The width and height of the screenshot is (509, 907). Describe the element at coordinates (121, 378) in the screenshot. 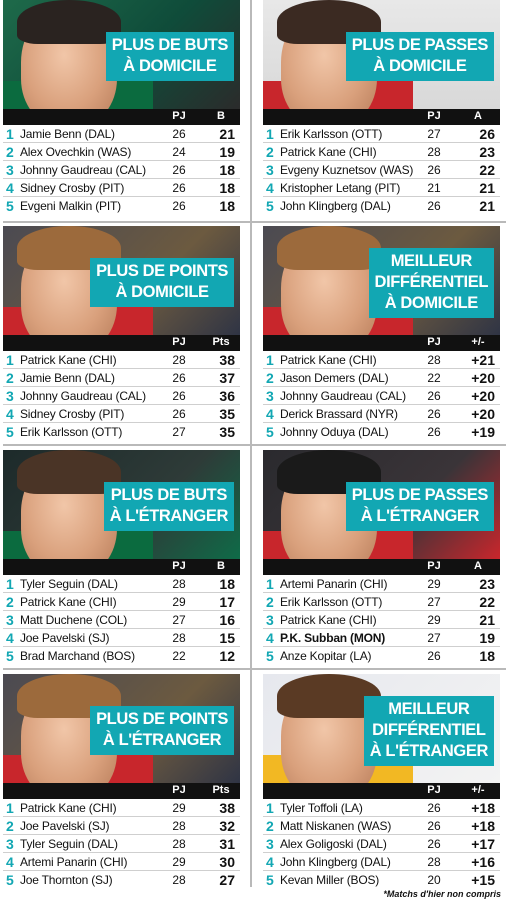

I see `table-row: 2 Jamie Benn (DAL) 26 37` at that location.